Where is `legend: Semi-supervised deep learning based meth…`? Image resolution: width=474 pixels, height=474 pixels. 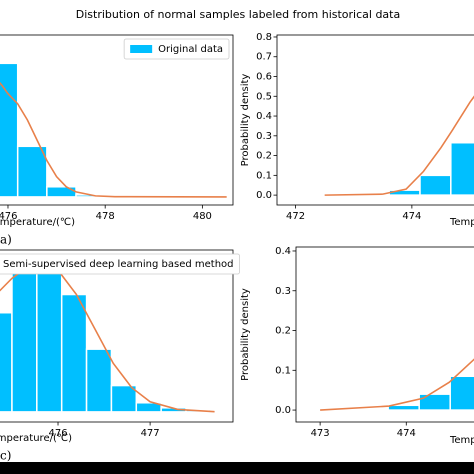
legend: Semi-supervised deep learning based meth… is located at coordinates (120, 264).